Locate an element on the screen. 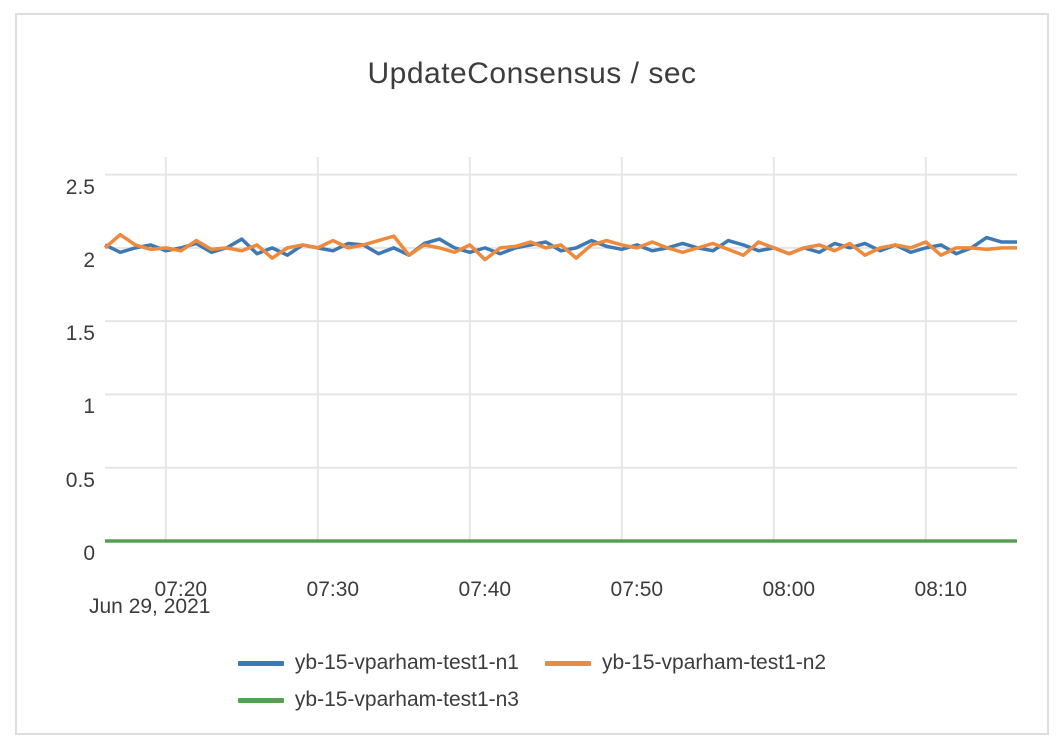  legend-swatch-orange-icon is located at coordinates (568, 663).